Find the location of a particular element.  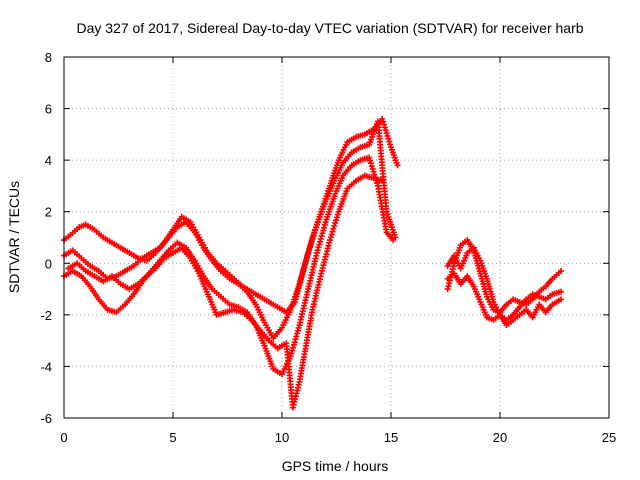

x-axis-title: GPS time / hours is located at coordinates (335, 466).